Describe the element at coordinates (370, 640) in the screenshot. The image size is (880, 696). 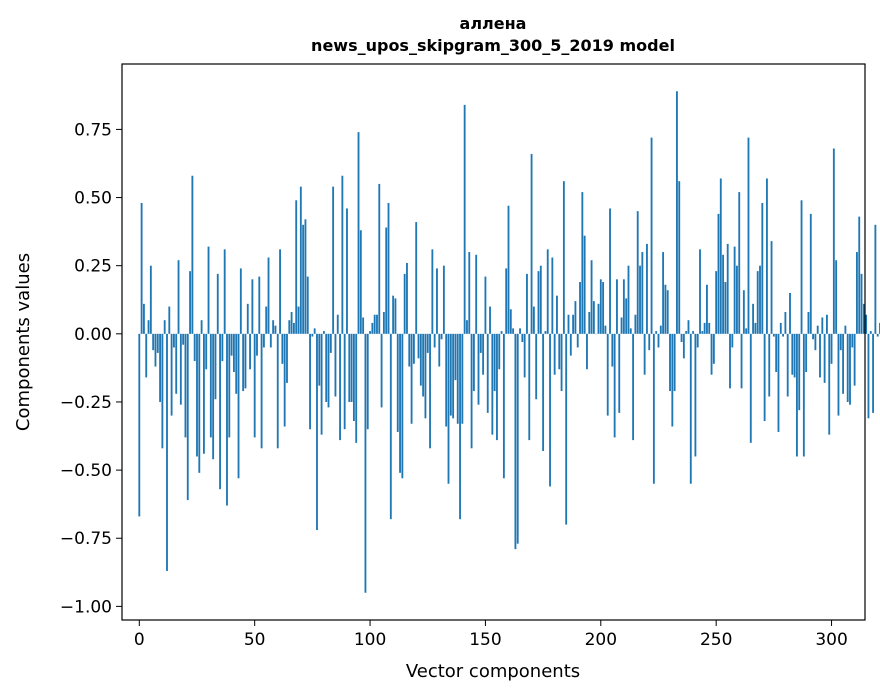
I see `x-tick-label: 100` at that location.